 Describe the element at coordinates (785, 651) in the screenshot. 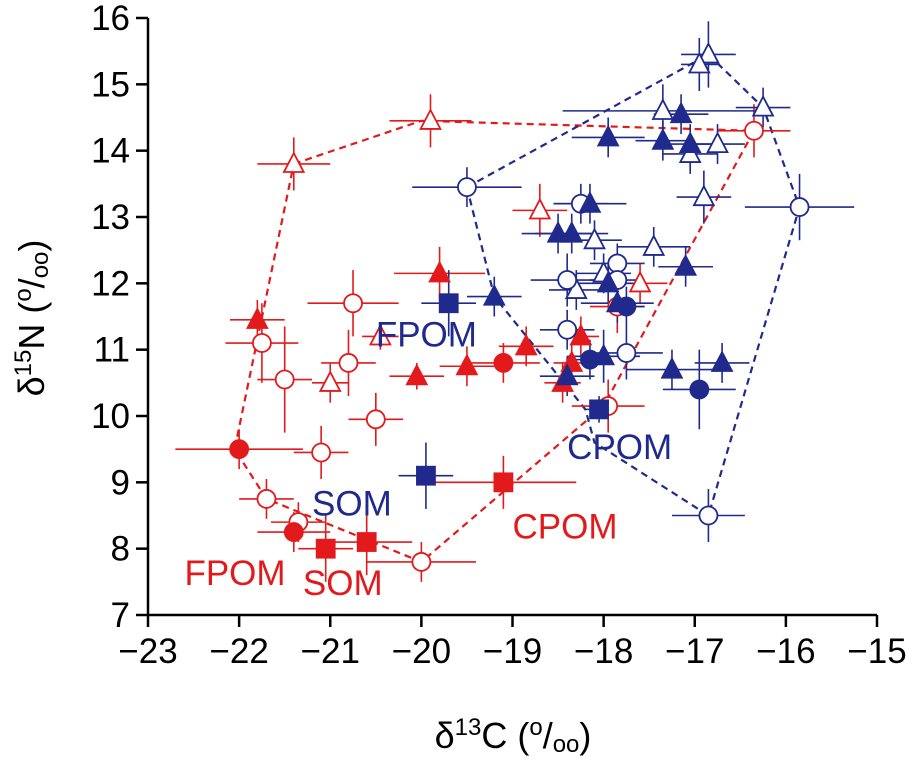

I see `x-tick-label: −16` at that location.